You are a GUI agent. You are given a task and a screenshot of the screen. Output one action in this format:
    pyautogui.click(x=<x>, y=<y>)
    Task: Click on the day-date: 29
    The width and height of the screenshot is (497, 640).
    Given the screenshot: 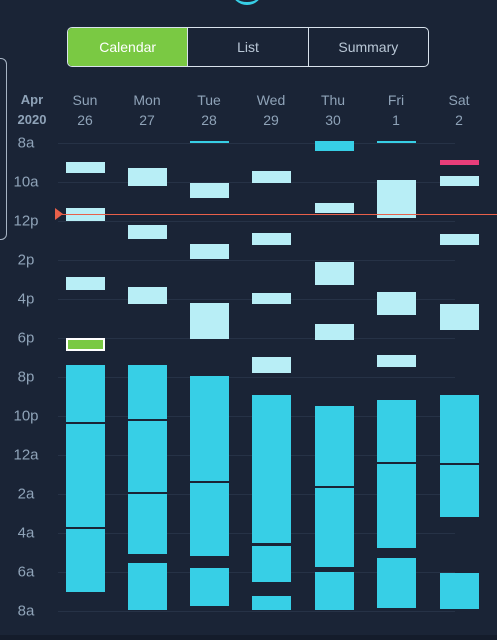 What is the action you would take?
    pyautogui.click(x=271, y=120)
    